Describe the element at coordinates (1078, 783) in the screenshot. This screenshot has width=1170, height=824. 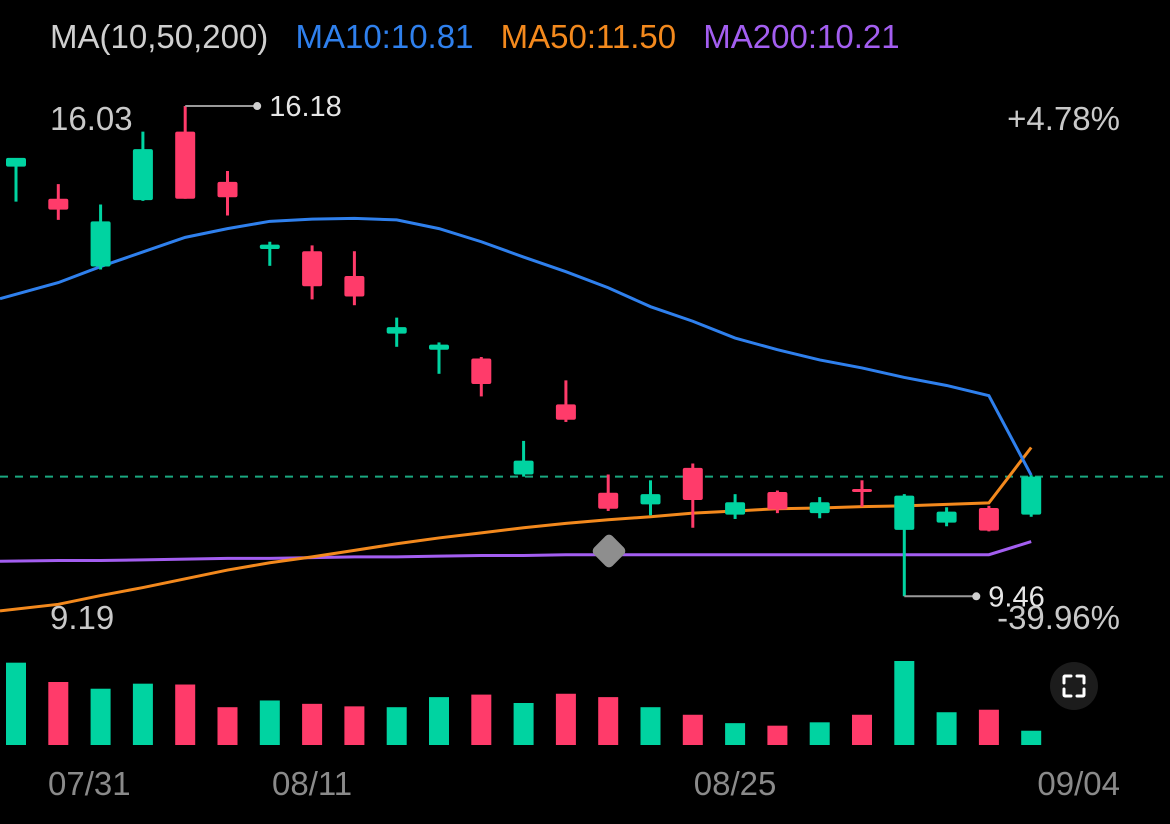
I see `x-tick-label: 09/04` at that location.